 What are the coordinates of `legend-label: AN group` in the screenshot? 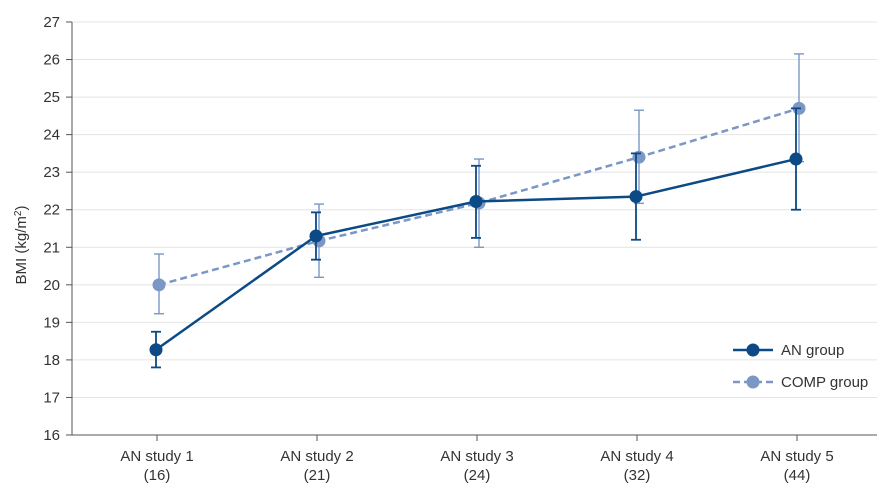 It's located at (812, 350).